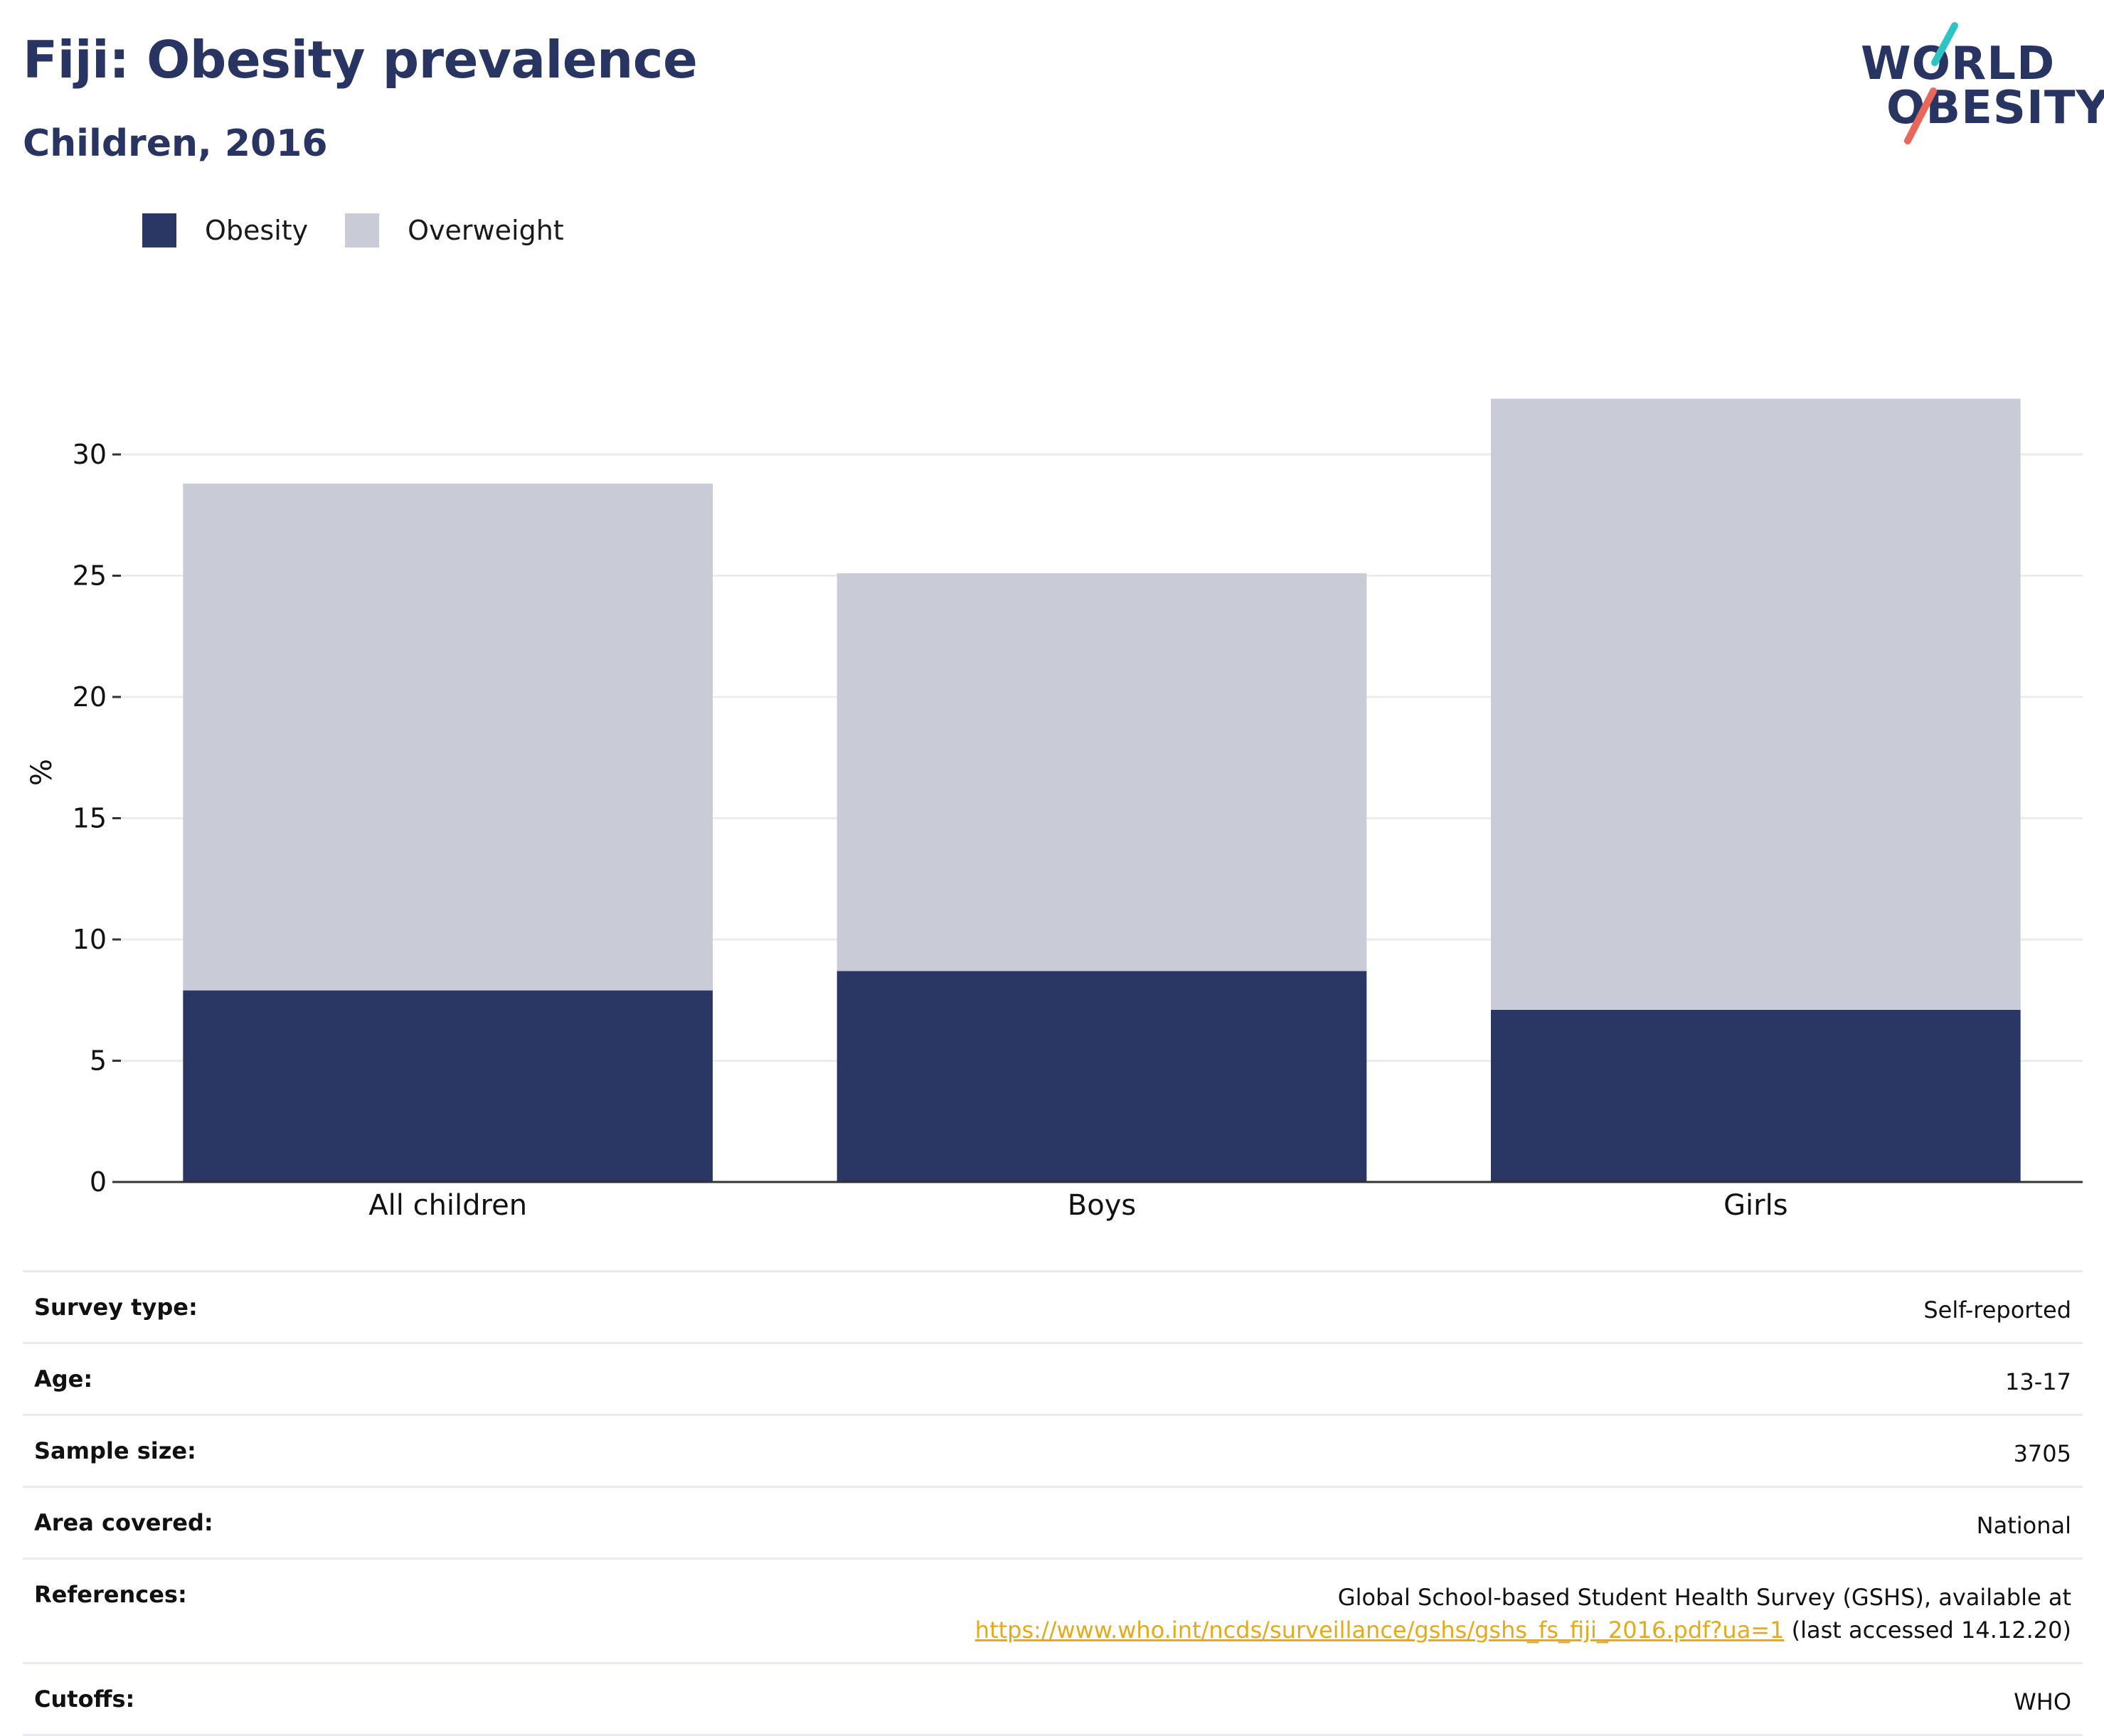 The width and height of the screenshot is (2104, 1736). What do you see at coordinates (360, 60) in the screenshot?
I see `page-title: Fiji: Obesity prevalence` at bounding box center [360, 60].